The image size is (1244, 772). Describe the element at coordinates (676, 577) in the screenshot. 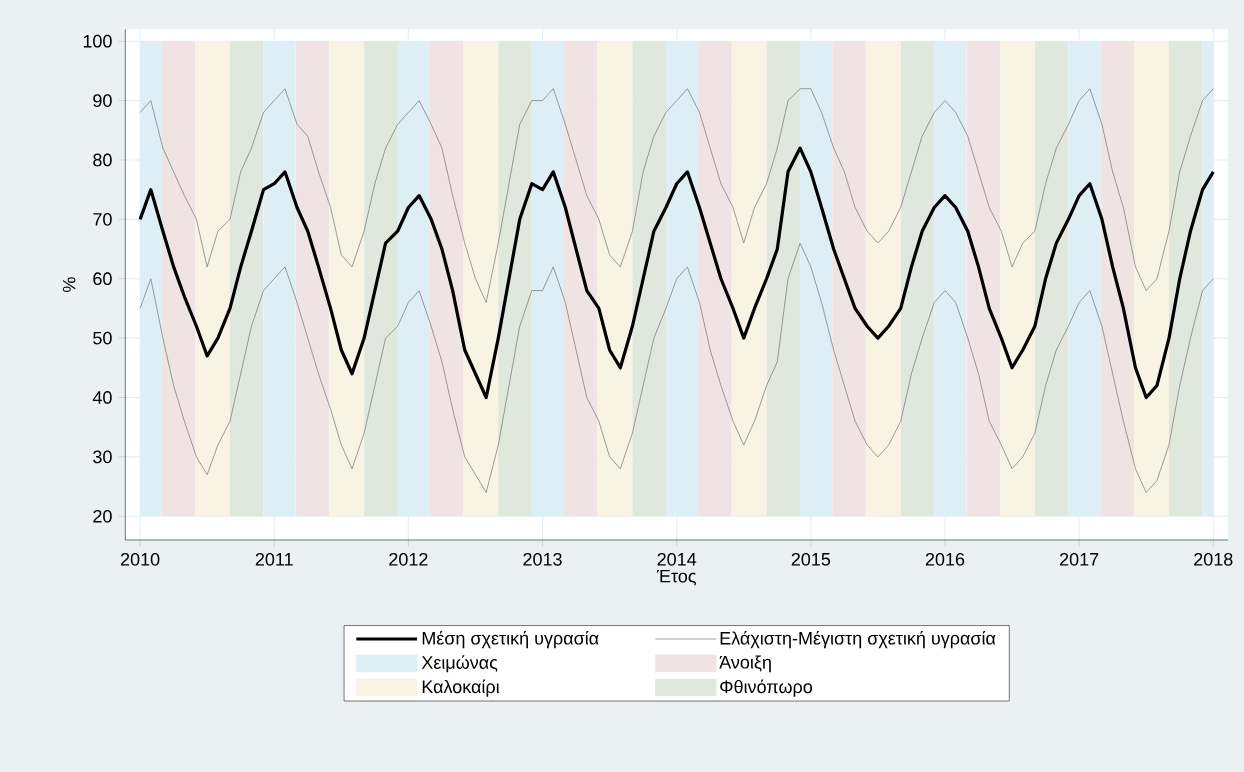

I see `x-axis-title: Έτος` at that location.